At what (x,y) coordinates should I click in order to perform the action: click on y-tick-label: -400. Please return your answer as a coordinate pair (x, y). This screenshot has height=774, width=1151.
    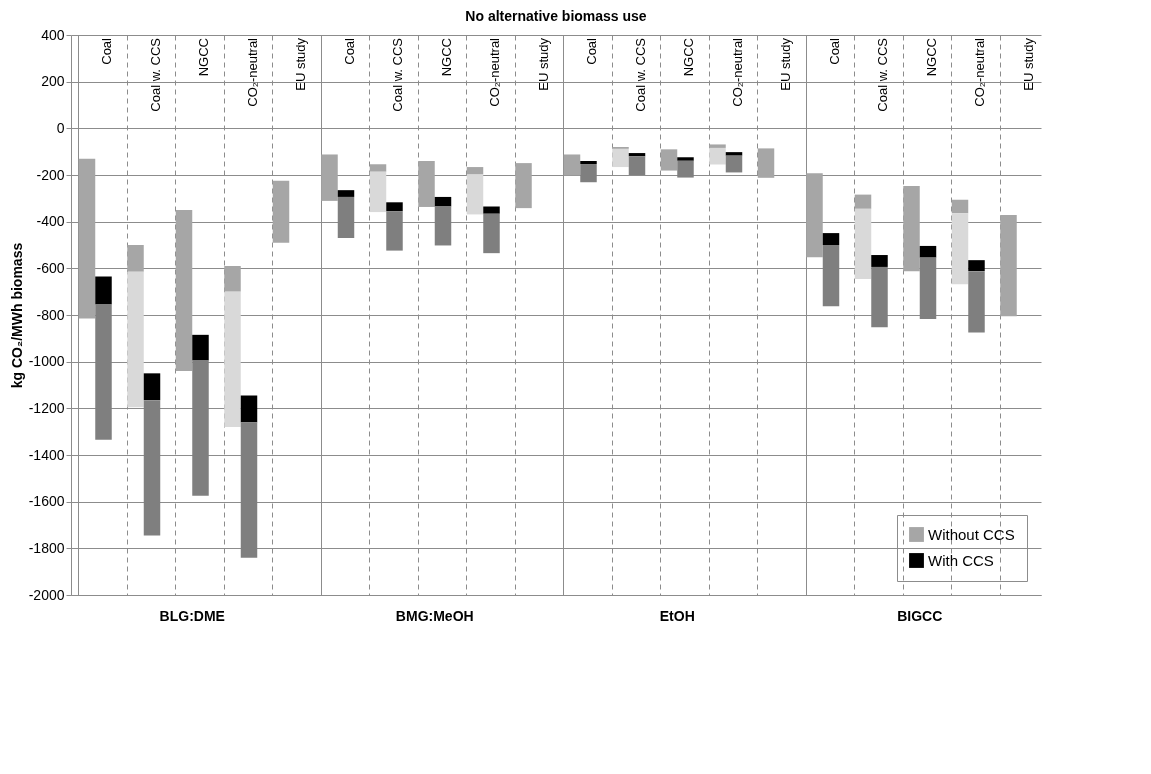
    Looking at the image, I should click on (50, 221).